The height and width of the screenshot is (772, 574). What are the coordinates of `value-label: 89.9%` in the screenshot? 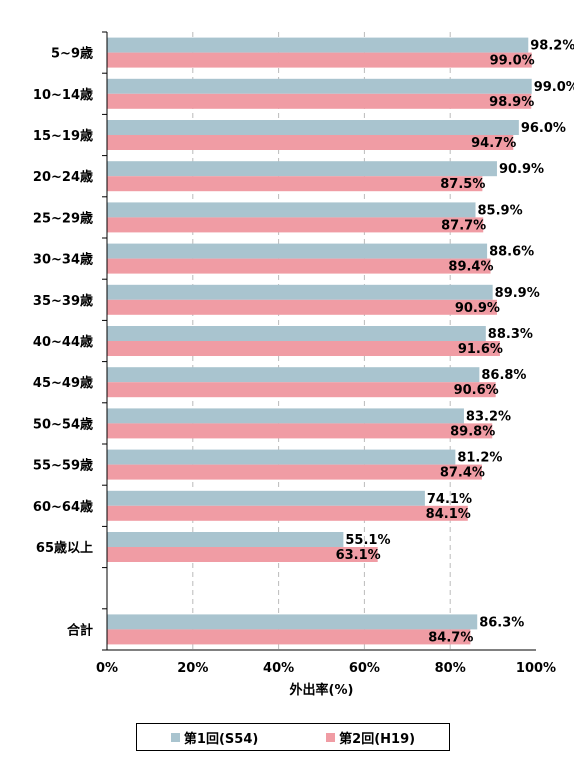 It's located at (517, 293).